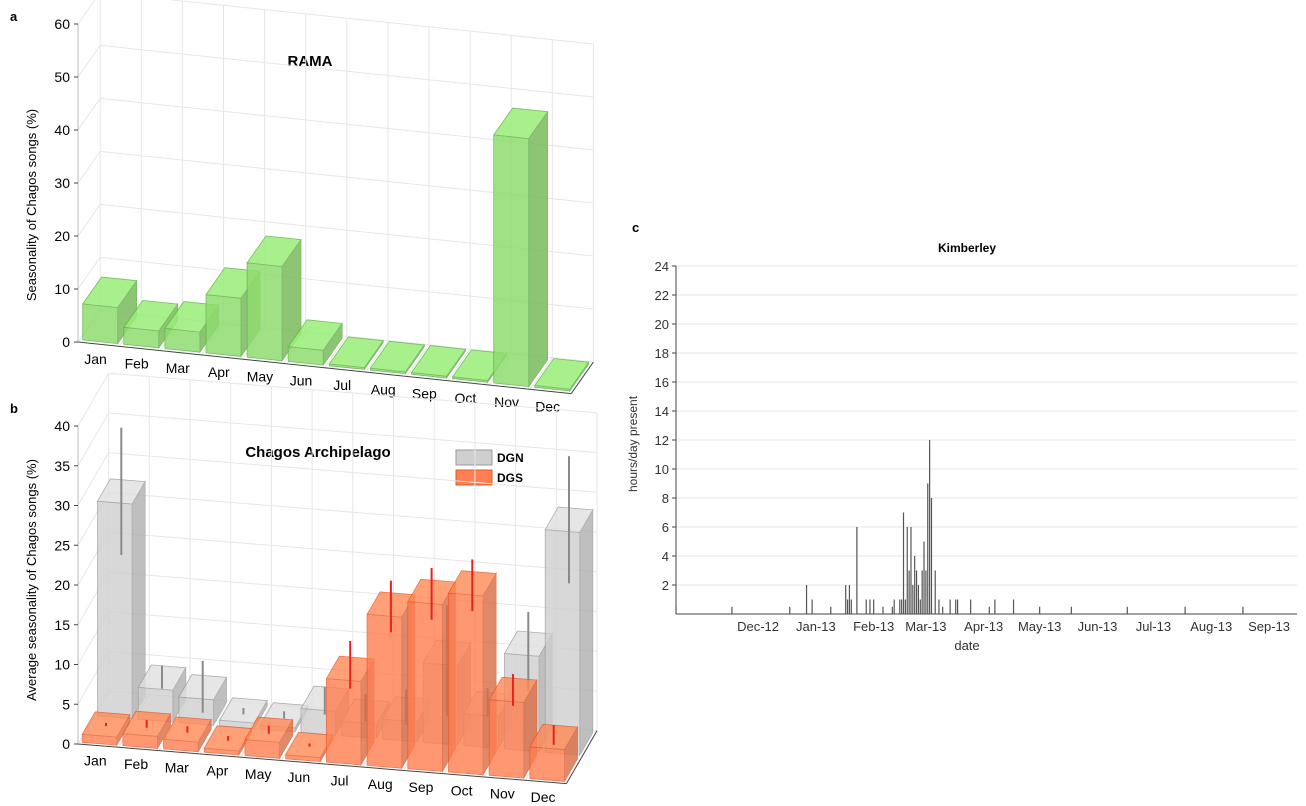 The image size is (1306, 806). I want to click on chart-c-ytick-label-10: 22, so click(662, 295).